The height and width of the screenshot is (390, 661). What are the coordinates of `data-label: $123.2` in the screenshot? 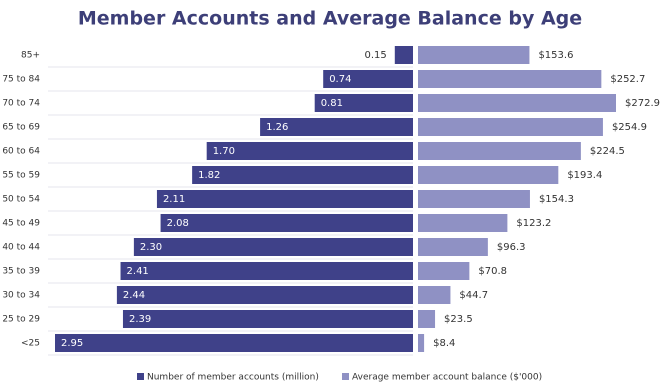 It's located at (533, 223).